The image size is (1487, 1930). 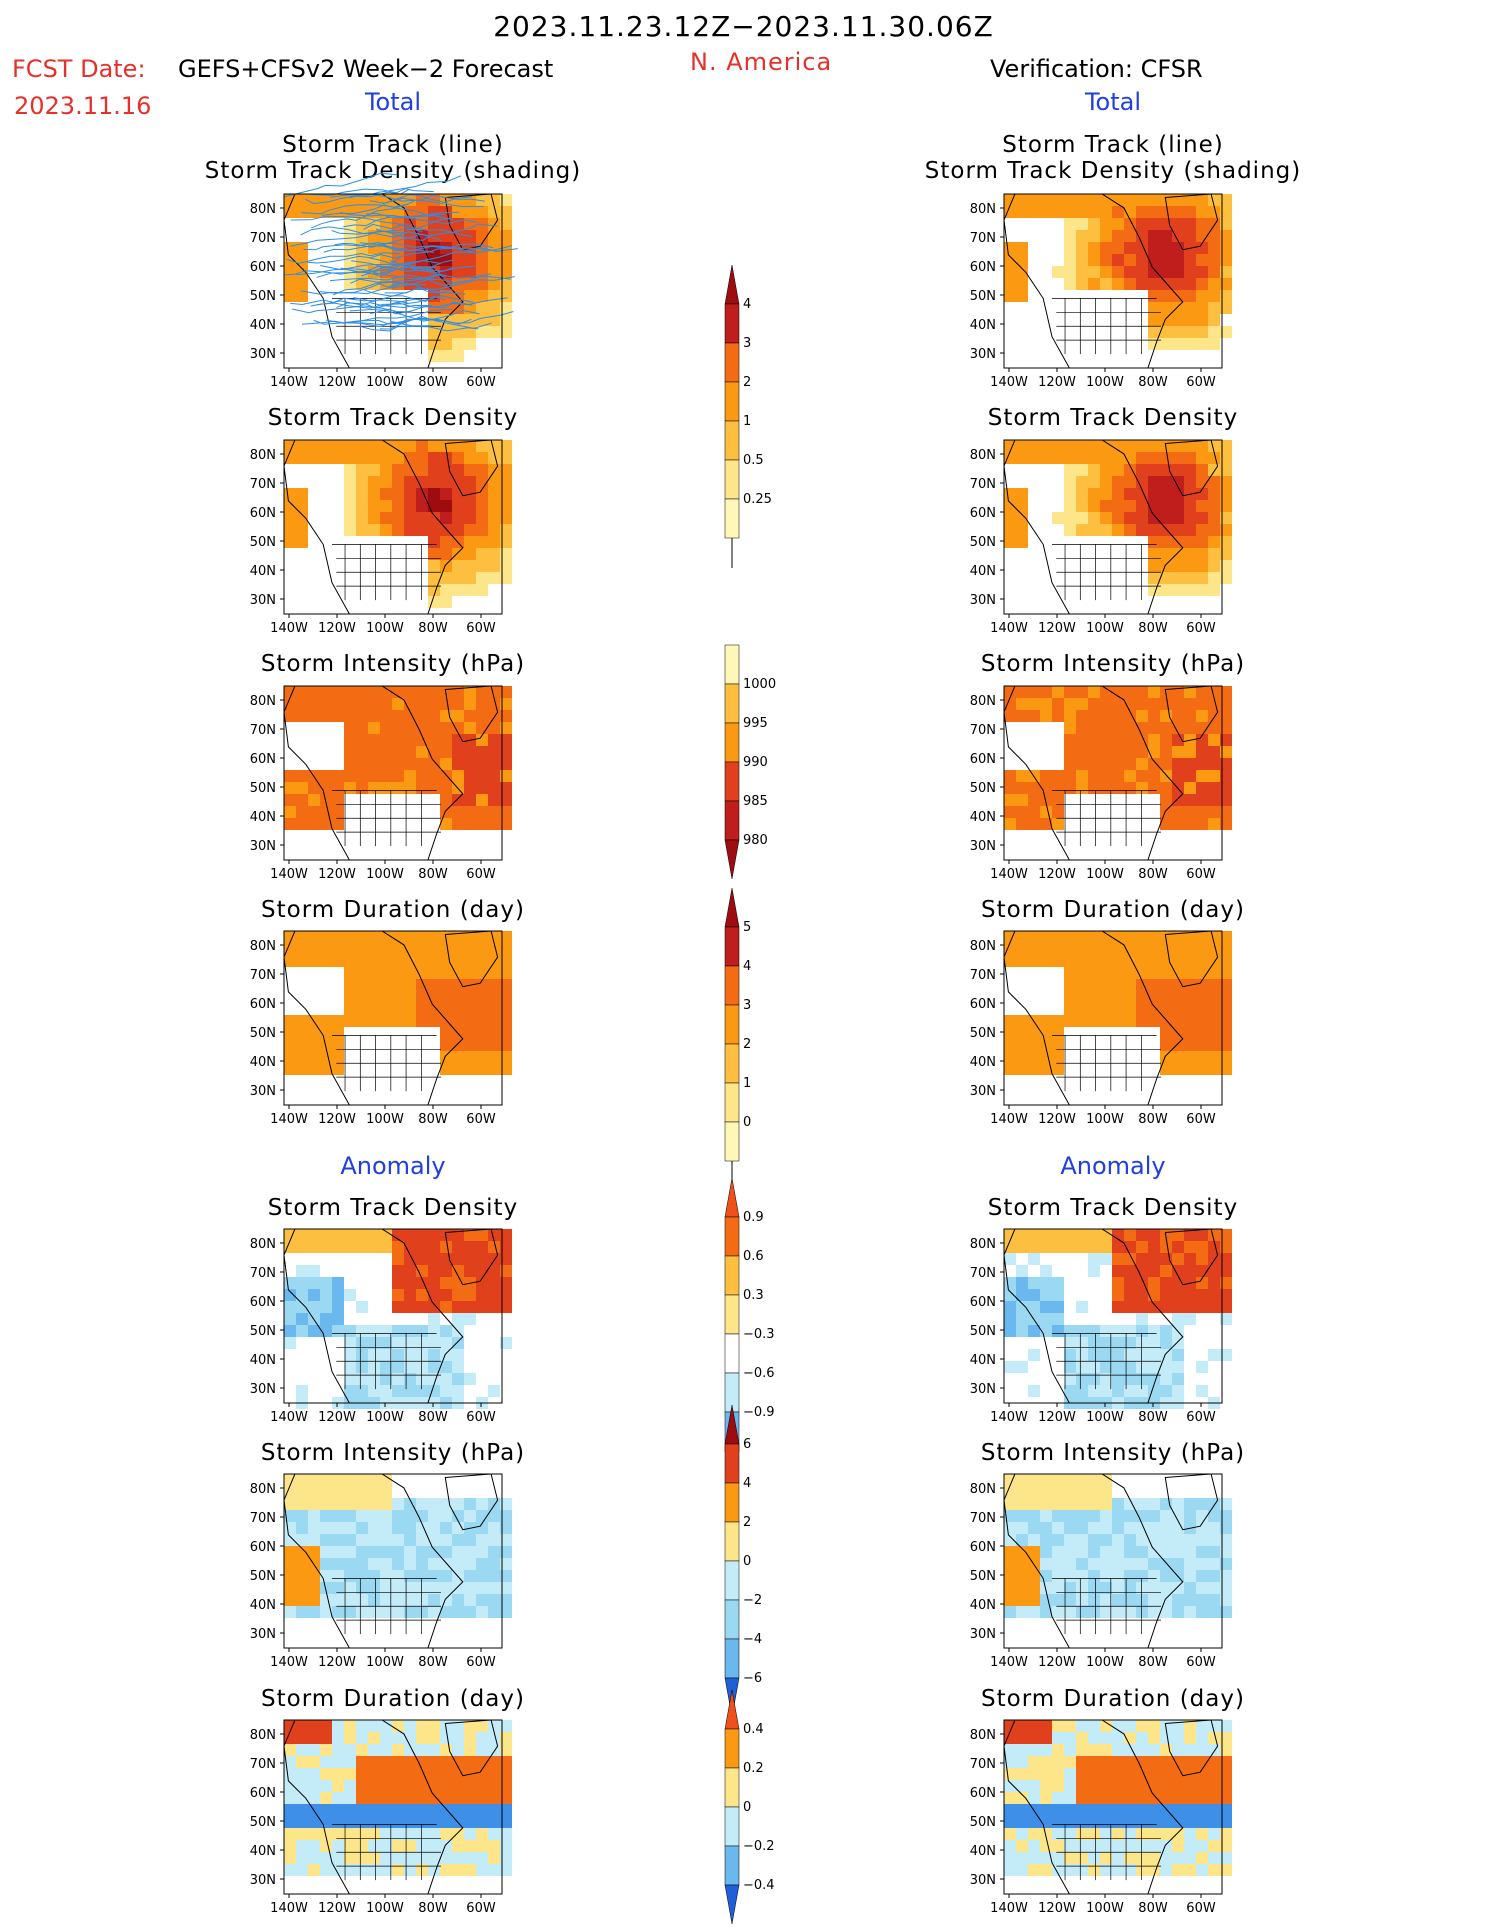 I want to click on colorbar-swatch, so click(x=732, y=703).